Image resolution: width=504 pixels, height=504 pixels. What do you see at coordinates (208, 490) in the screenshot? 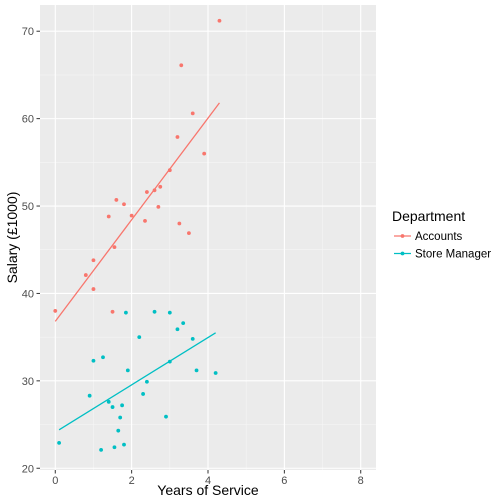
I see `x-axis-title: Years of Service` at bounding box center [208, 490].